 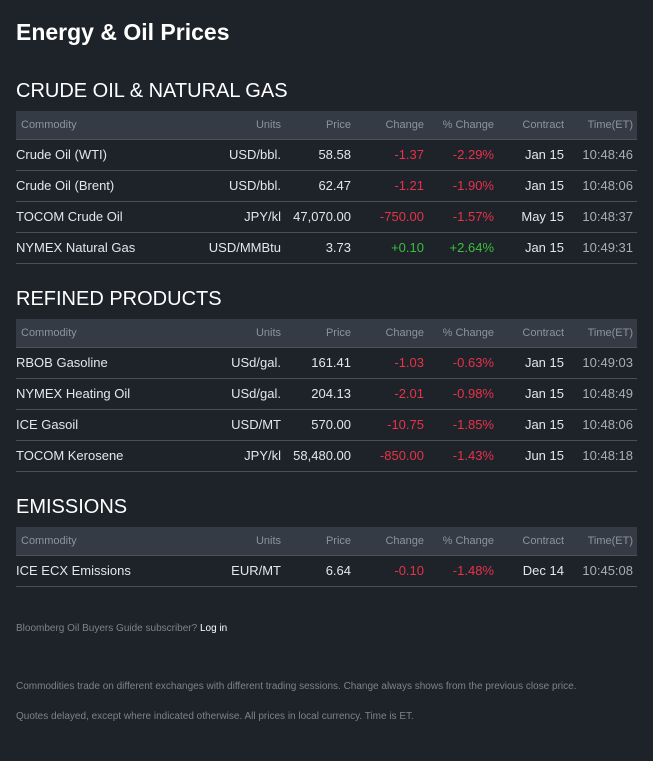 I want to click on cell-pct: -1.48%, so click(x=473, y=570).